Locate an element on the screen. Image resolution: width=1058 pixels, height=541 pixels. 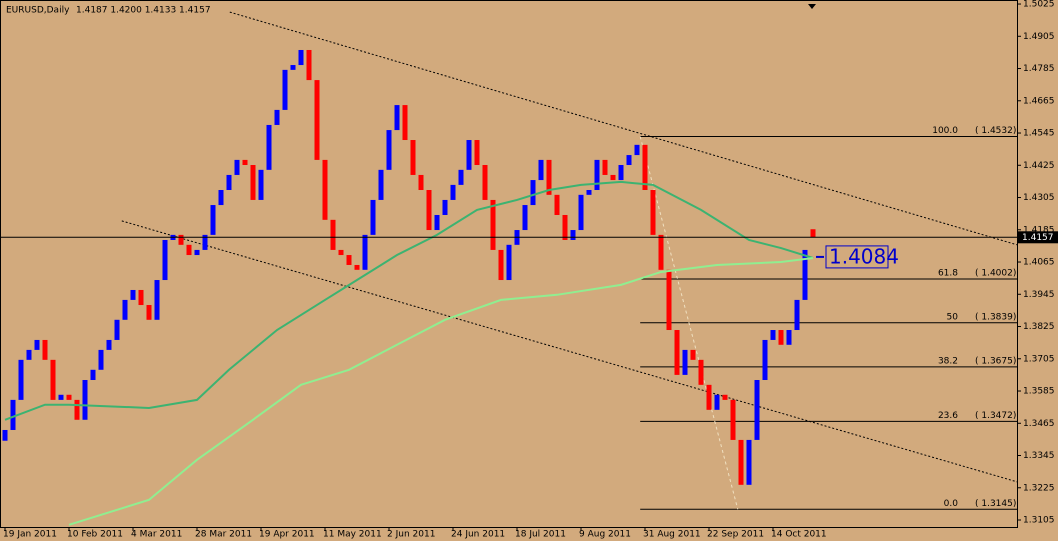
quote: 1.4187 1.4200 1.4133 1.4157 is located at coordinates (143, 11).